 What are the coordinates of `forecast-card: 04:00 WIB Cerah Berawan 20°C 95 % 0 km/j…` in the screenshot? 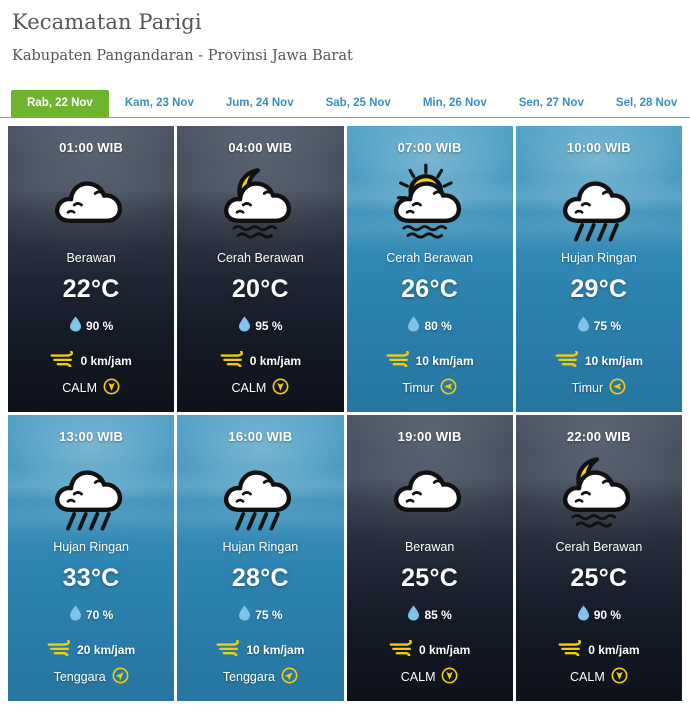 It's located at (260, 269).